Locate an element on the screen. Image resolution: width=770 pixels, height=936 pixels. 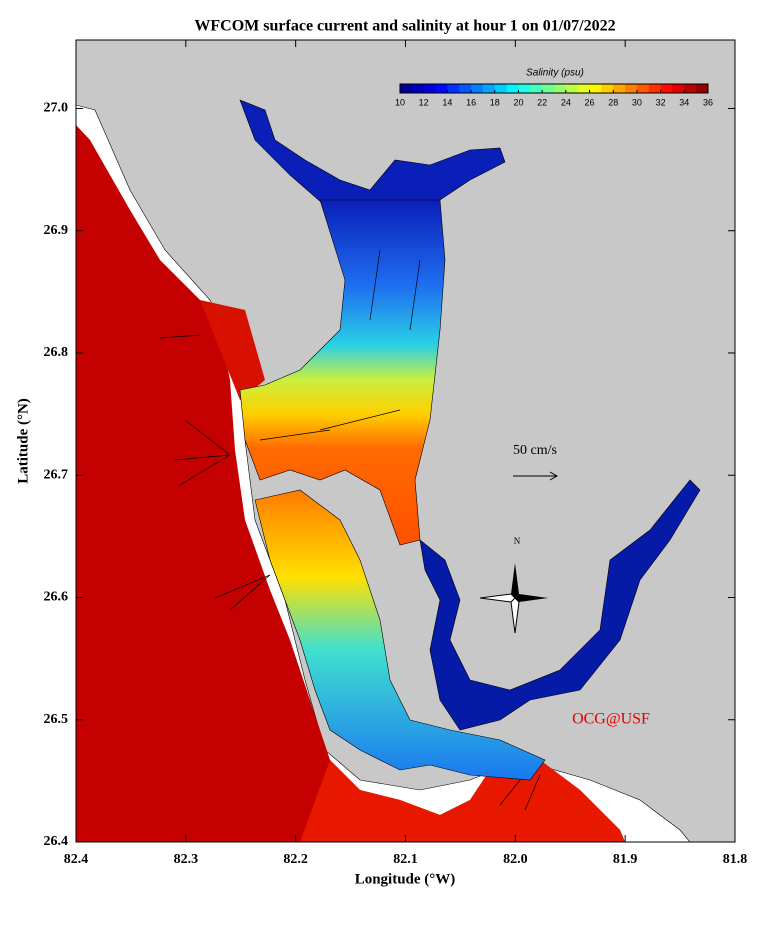
colorbar: 10 12 14 16 18 20 22 24 26 28 30 32 34 36 is located at coordinates (554, 95).